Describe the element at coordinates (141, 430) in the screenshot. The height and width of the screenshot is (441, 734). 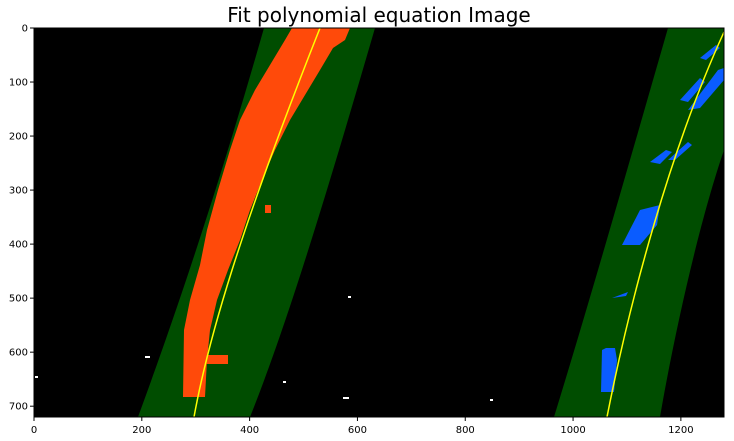
I see `x-tick-label: 200` at that location.